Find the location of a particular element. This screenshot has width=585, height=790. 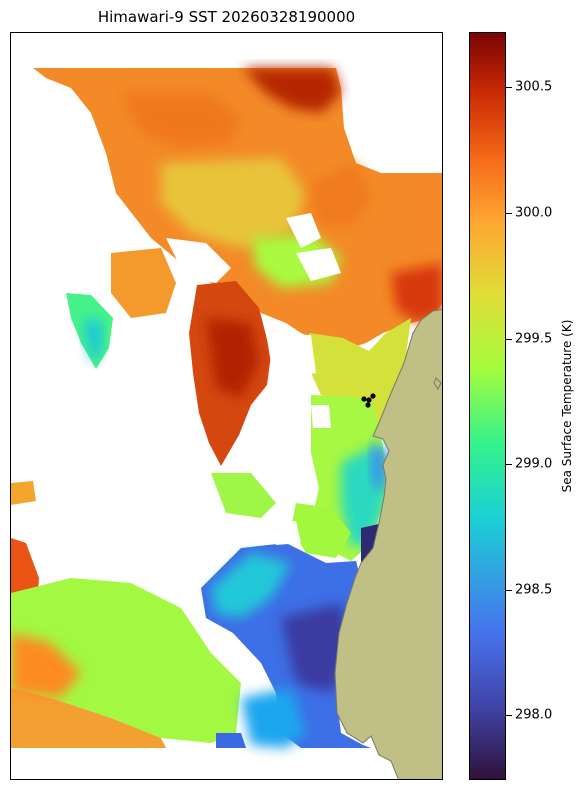

observation-markers is located at coordinates (368, 400).